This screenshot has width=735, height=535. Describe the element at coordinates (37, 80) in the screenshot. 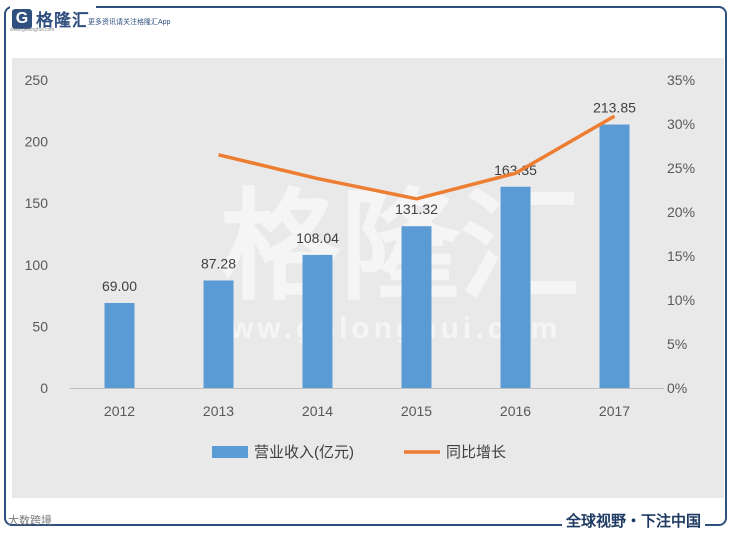

I see `left-axis-tick-label: 250` at that location.